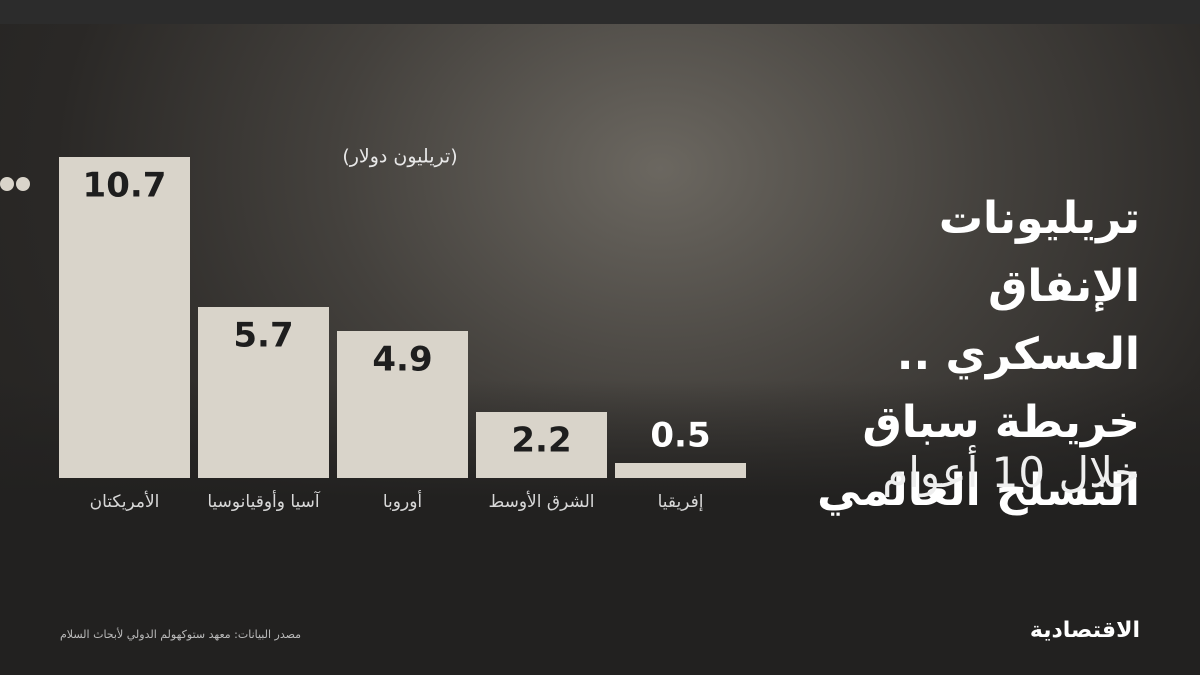 The height and width of the screenshot is (675, 1200). I want to click on x-tick-label: الأمريكتان, so click(125, 501).